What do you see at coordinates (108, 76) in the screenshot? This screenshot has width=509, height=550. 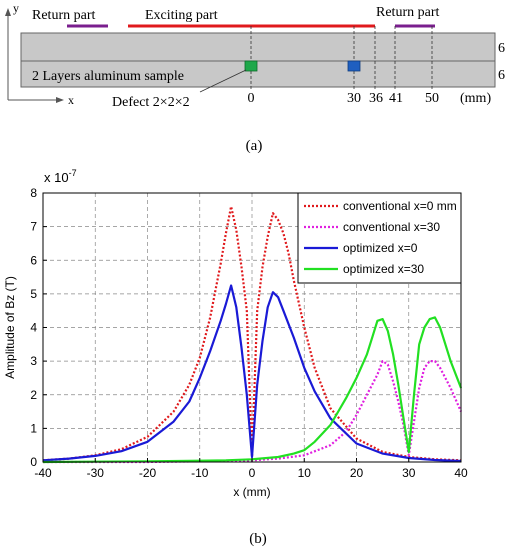 I see `sample-label: 2 Layers aluminum sample` at bounding box center [108, 76].